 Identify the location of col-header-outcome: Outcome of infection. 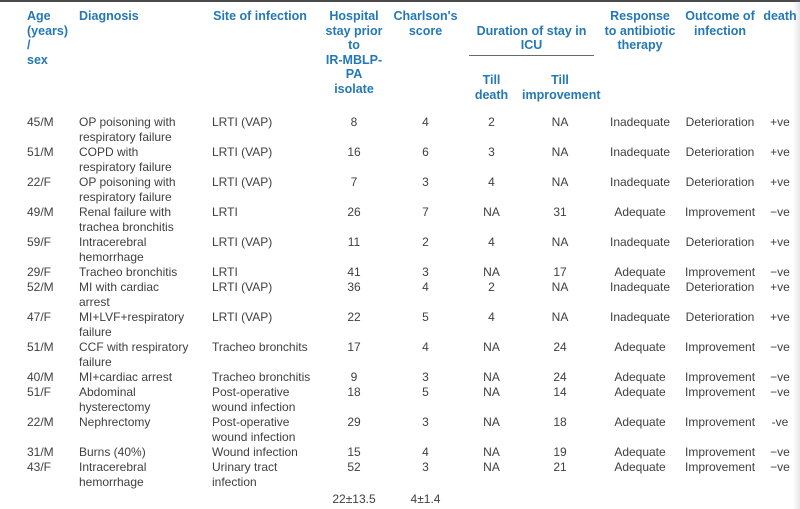
(720, 23).